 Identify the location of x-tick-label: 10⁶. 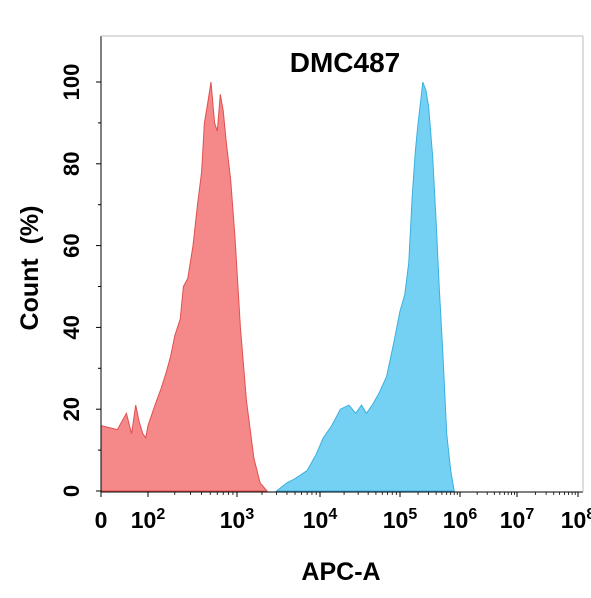
(460, 519).